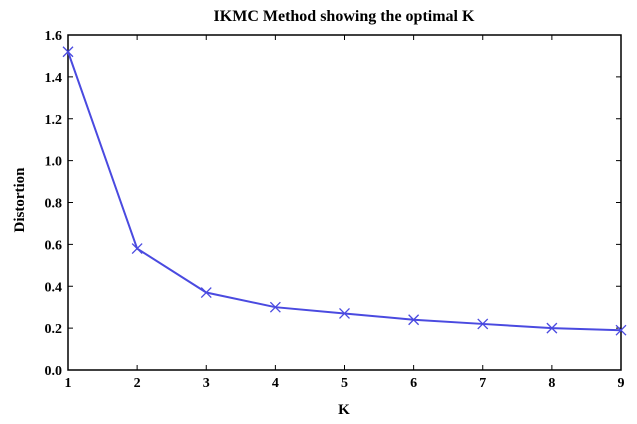 The width and height of the screenshot is (637, 424). What do you see at coordinates (54, 371) in the screenshot?
I see `y-tick-label: 0.0` at bounding box center [54, 371].